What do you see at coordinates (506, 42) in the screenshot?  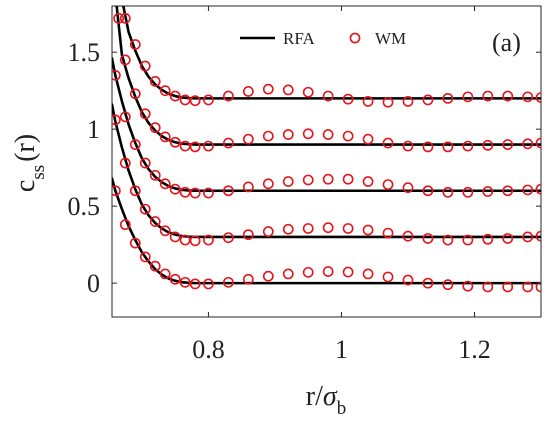 I see `panel-label: (a)` at bounding box center [506, 42].